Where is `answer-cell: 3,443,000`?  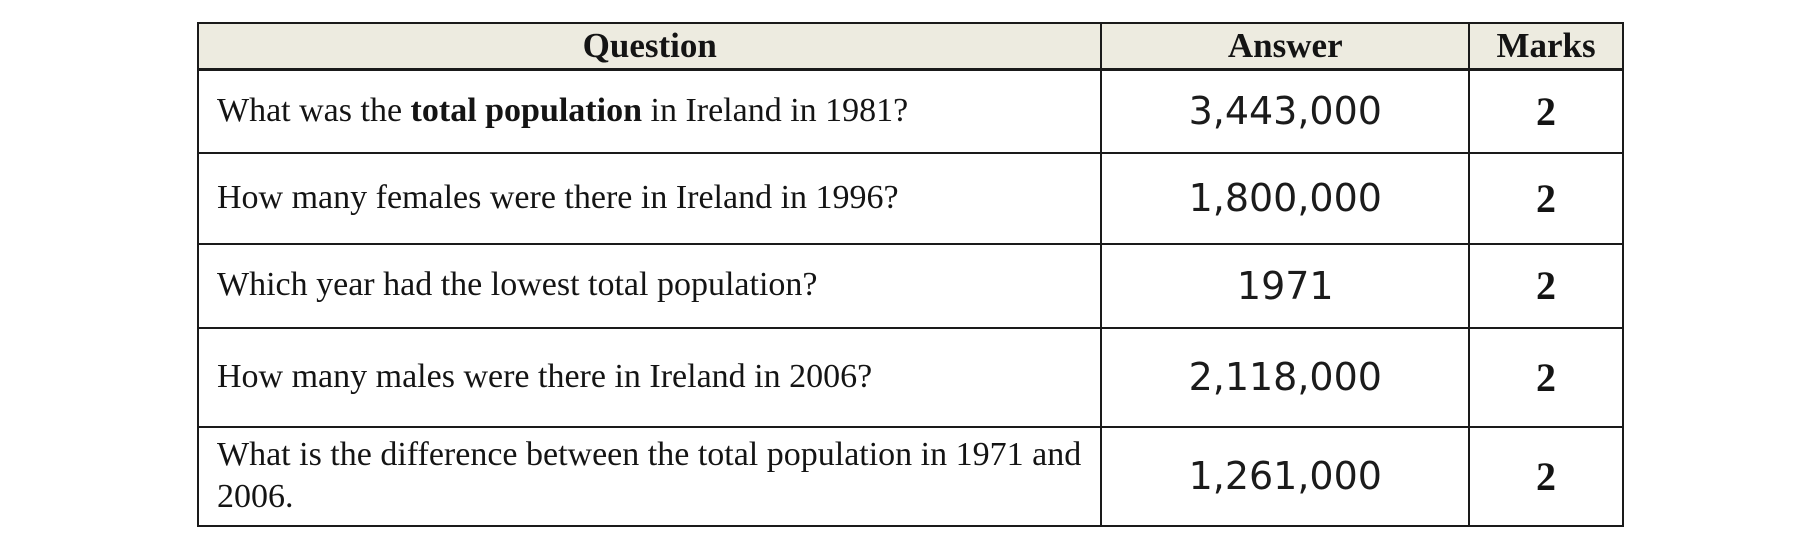
answer-cell: 3,443,000 is located at coordinates (1285, 111).